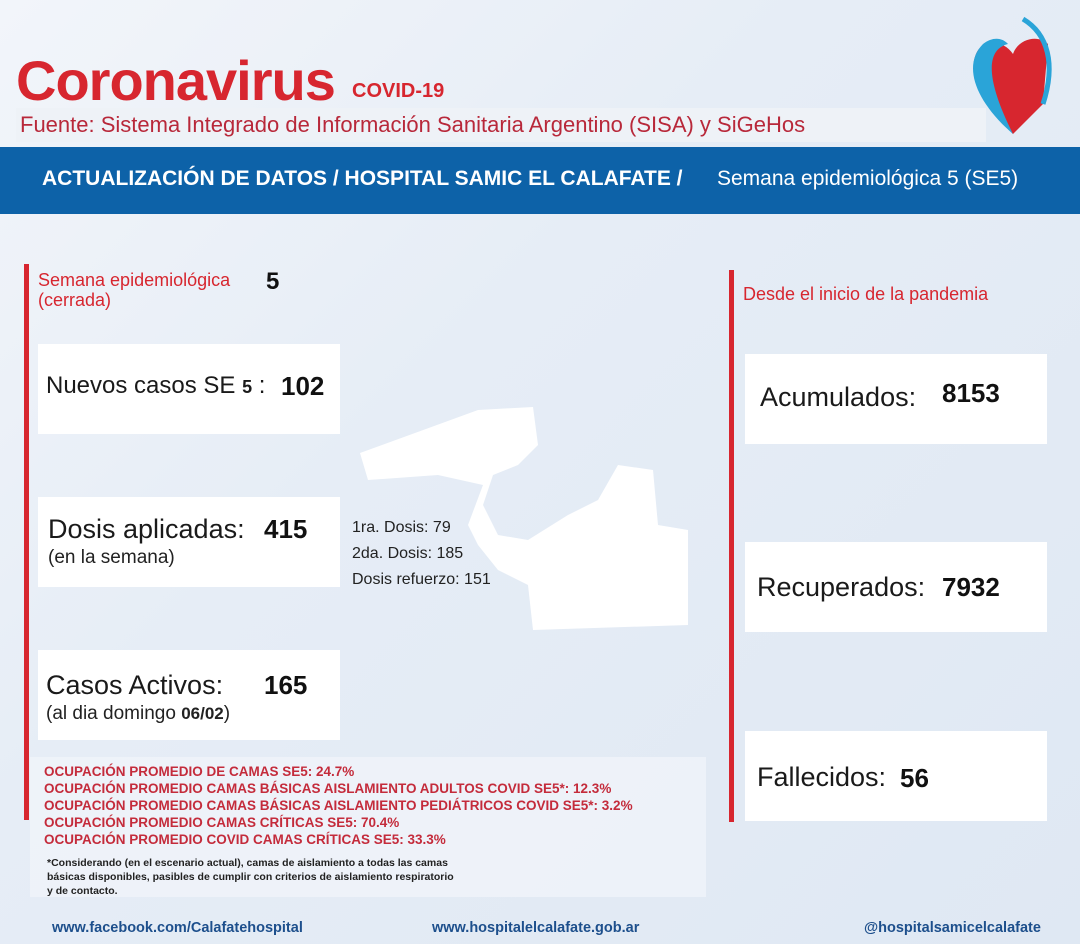 The height and width of the screenshot is (944, 1080). Describe the element at coordinates (421, 579) in the screenshot. I see `dosis-refuerzo: Dosis refuerzo: 151` at that location.